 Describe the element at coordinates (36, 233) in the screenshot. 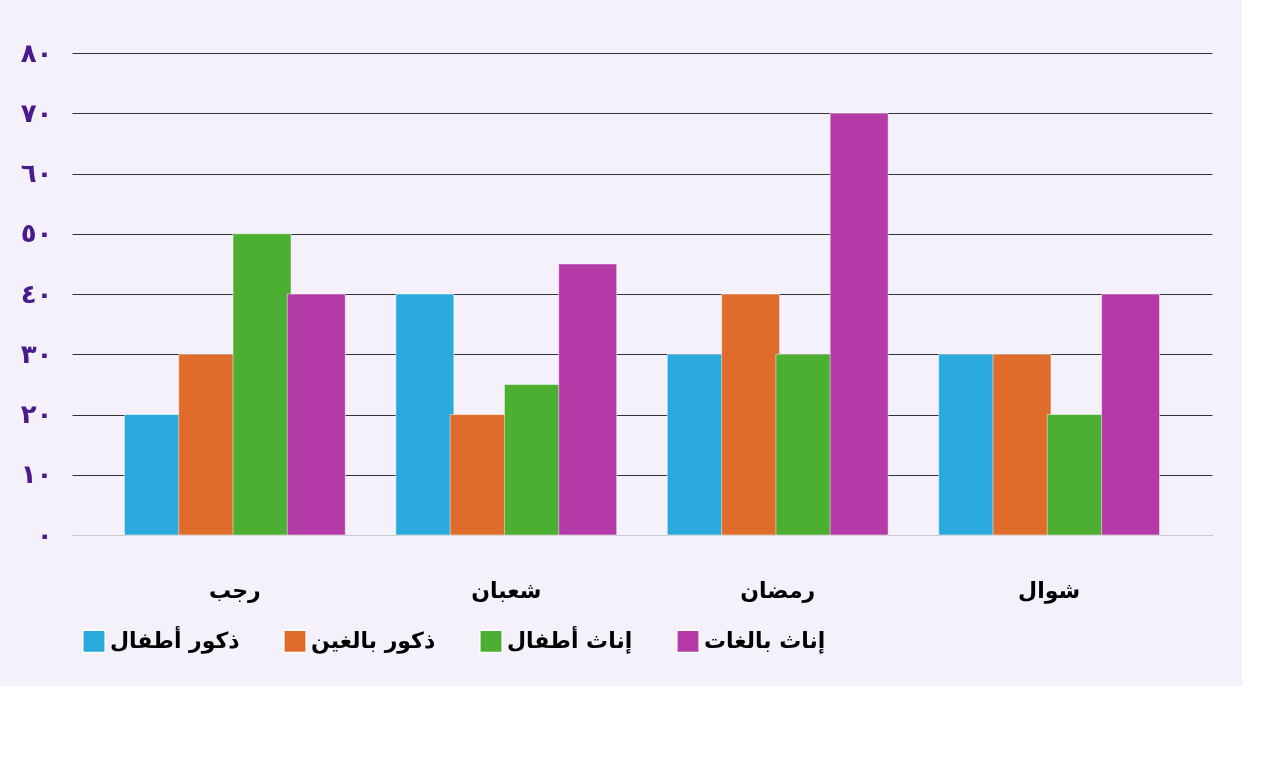

I see `y-tick-label: ٥٠` at that location.